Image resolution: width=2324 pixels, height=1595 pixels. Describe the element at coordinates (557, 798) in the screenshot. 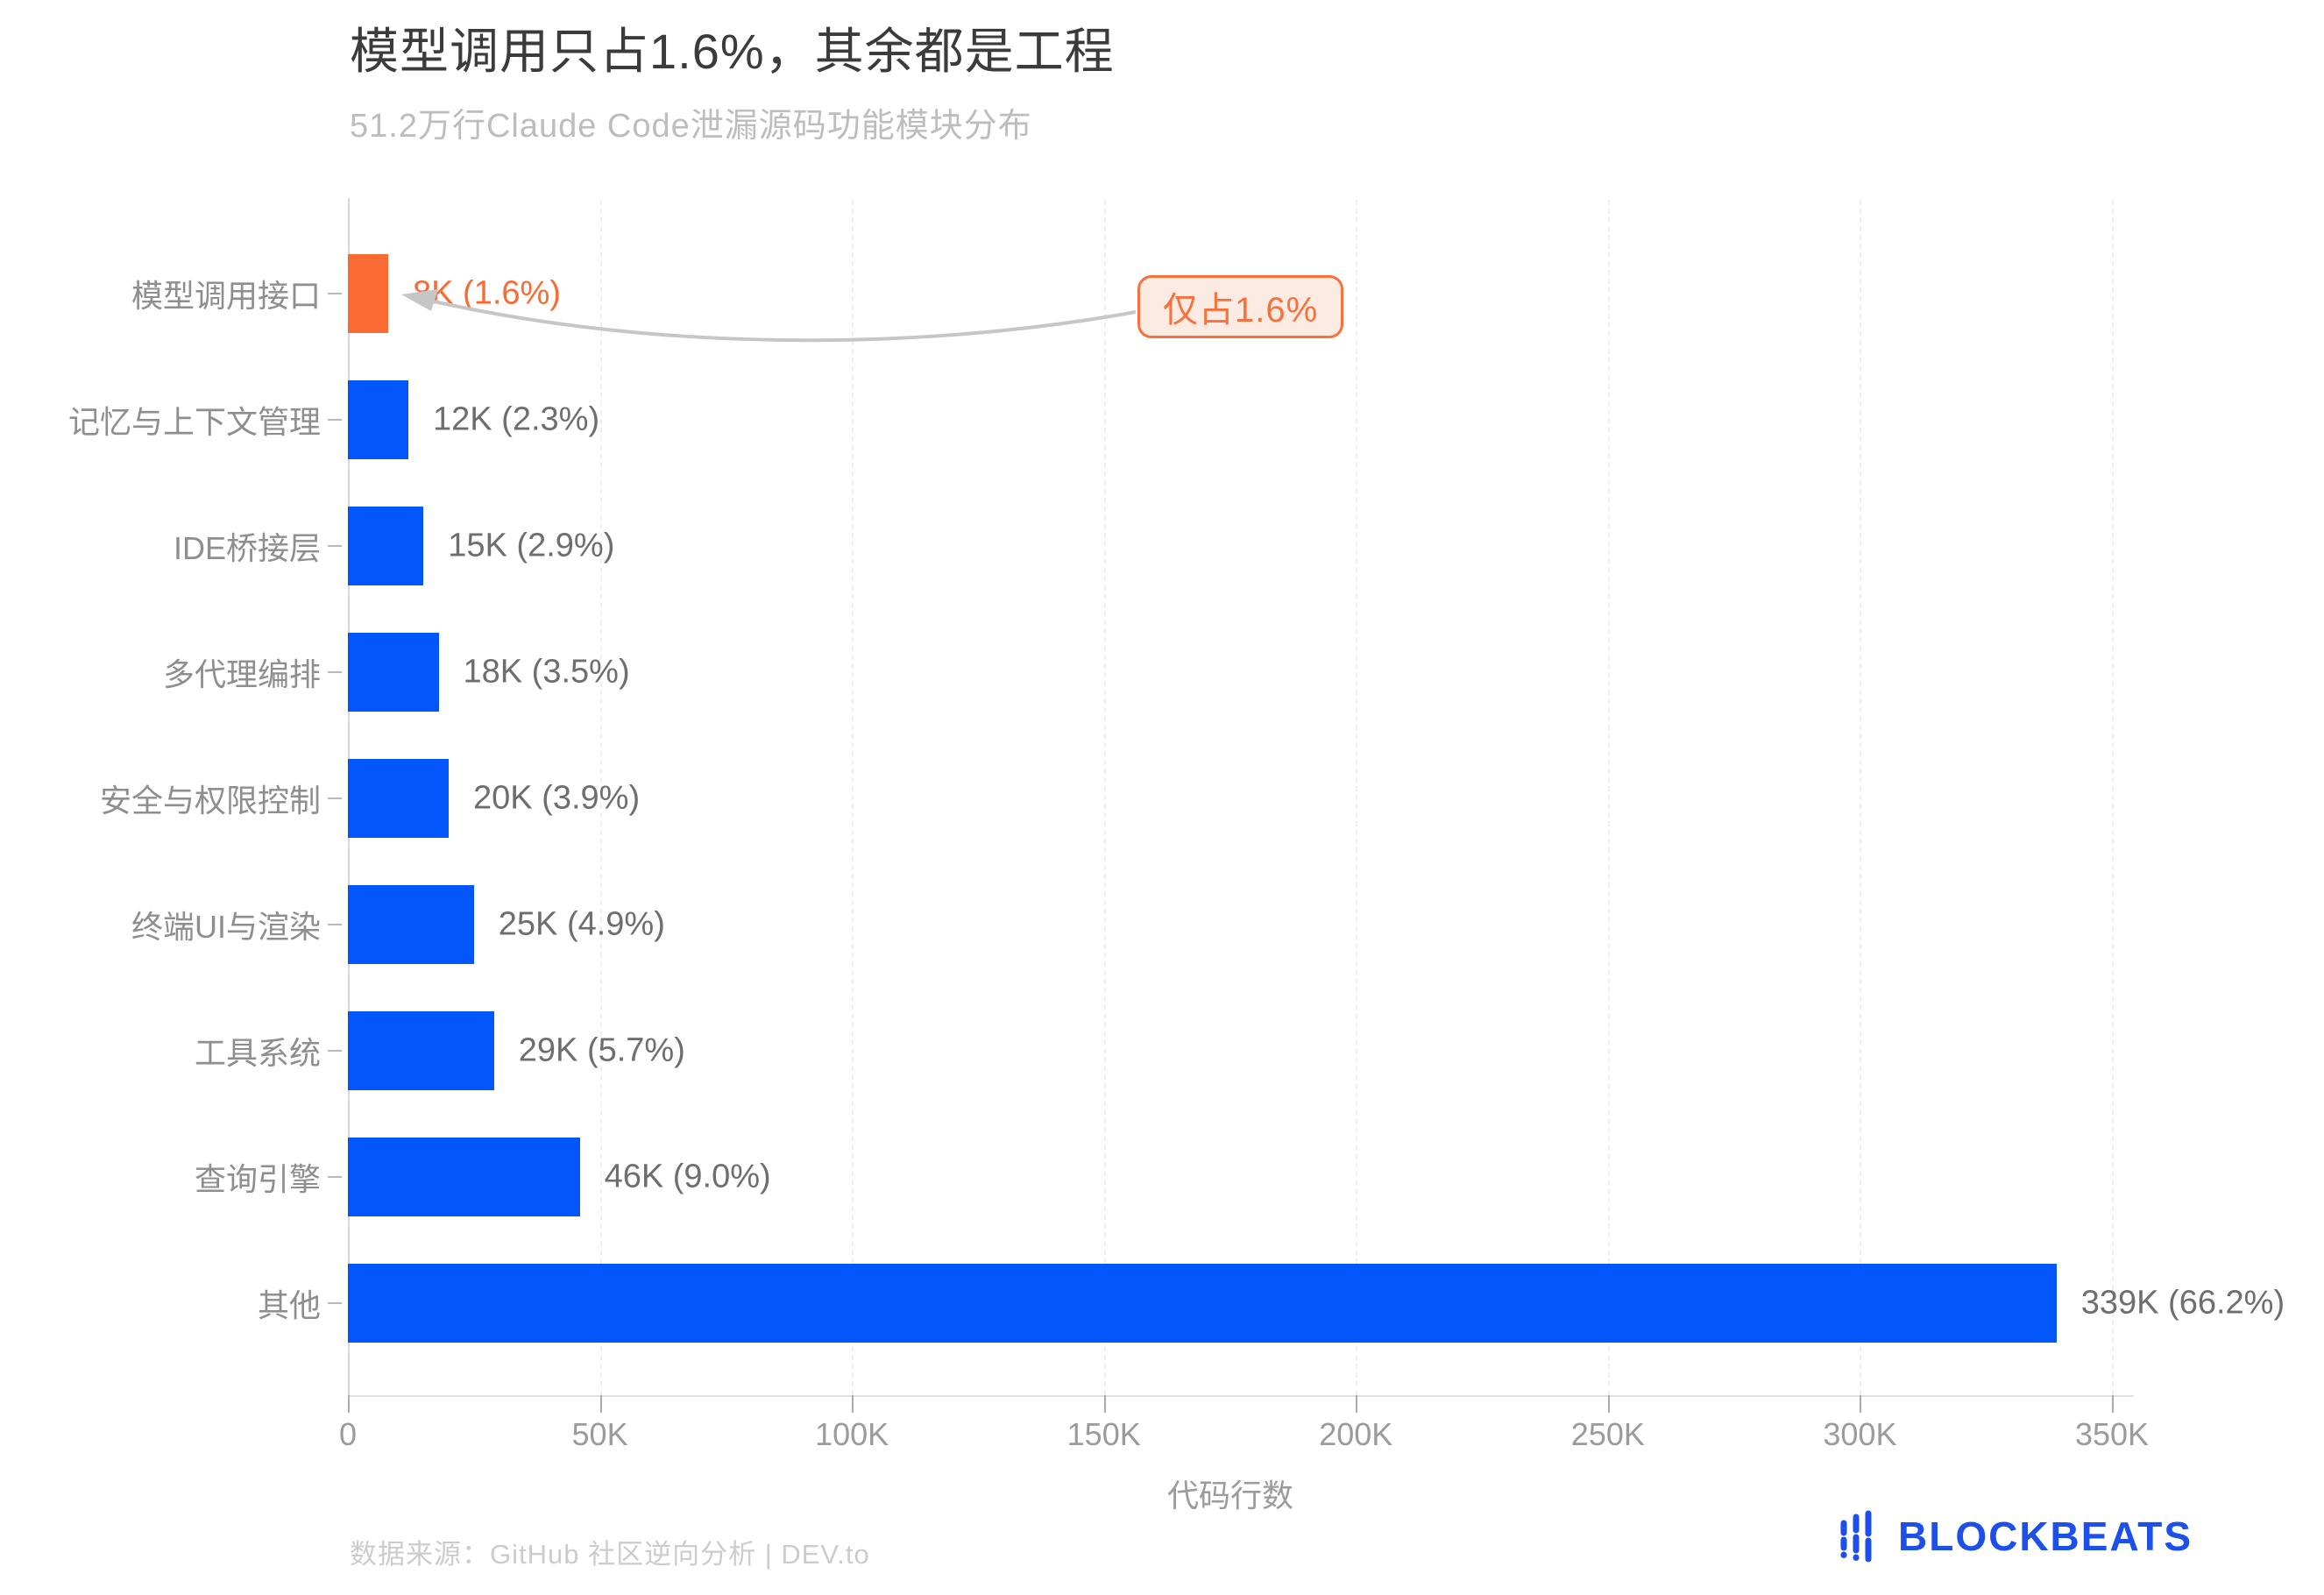

I see `bar-value-label: 20K (3.9%)` at that location.